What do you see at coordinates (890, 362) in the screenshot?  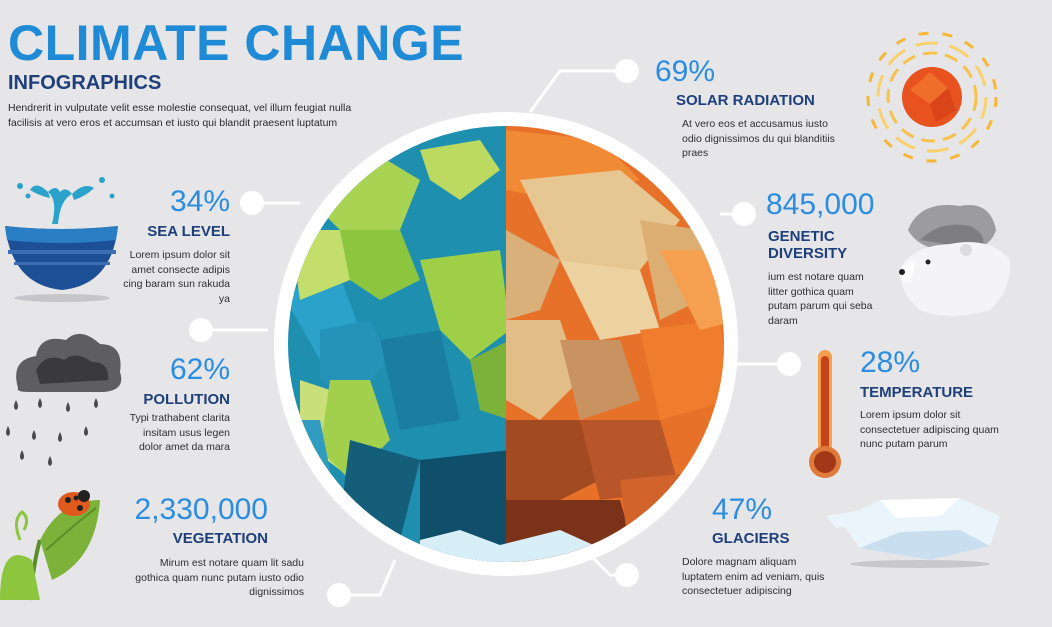 I see `temperature-stat: 28%` at bounding box center [890, 362].